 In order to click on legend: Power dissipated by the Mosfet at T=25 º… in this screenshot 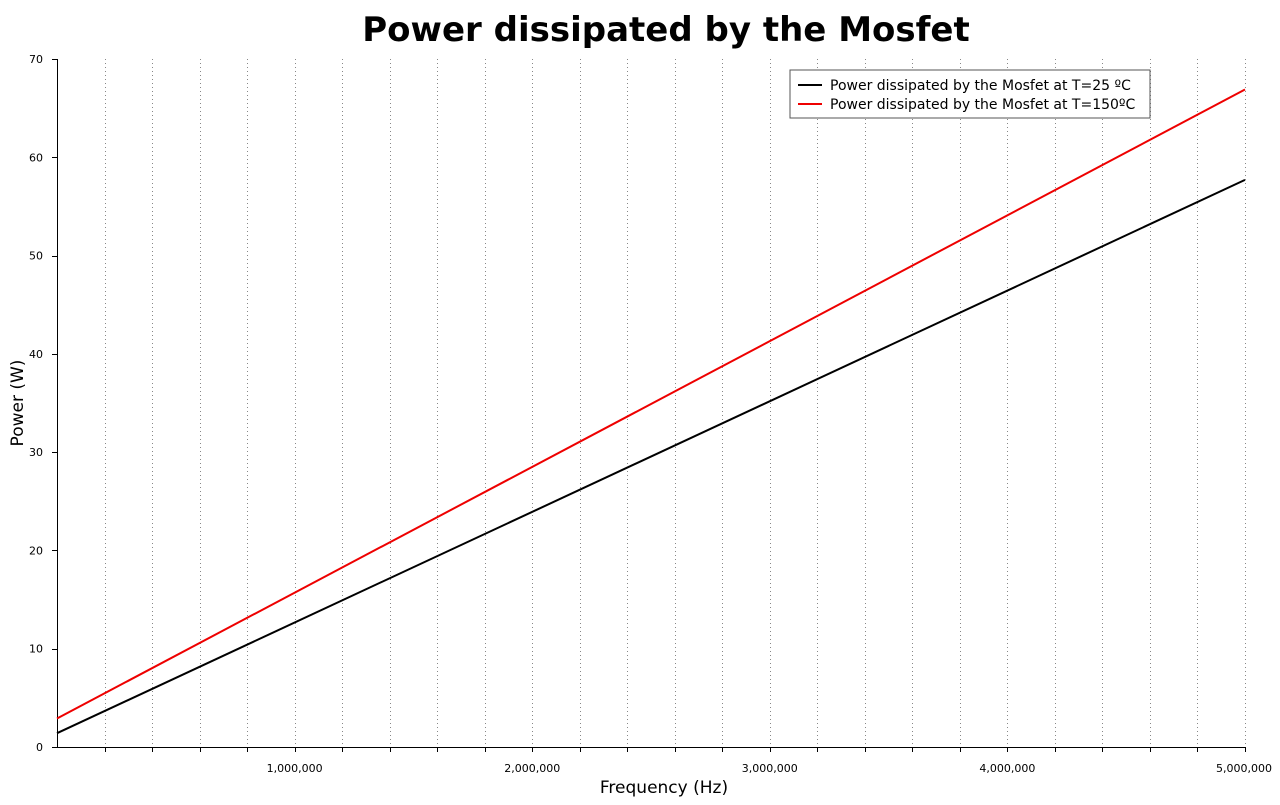, I will do `click(970, 94)`.